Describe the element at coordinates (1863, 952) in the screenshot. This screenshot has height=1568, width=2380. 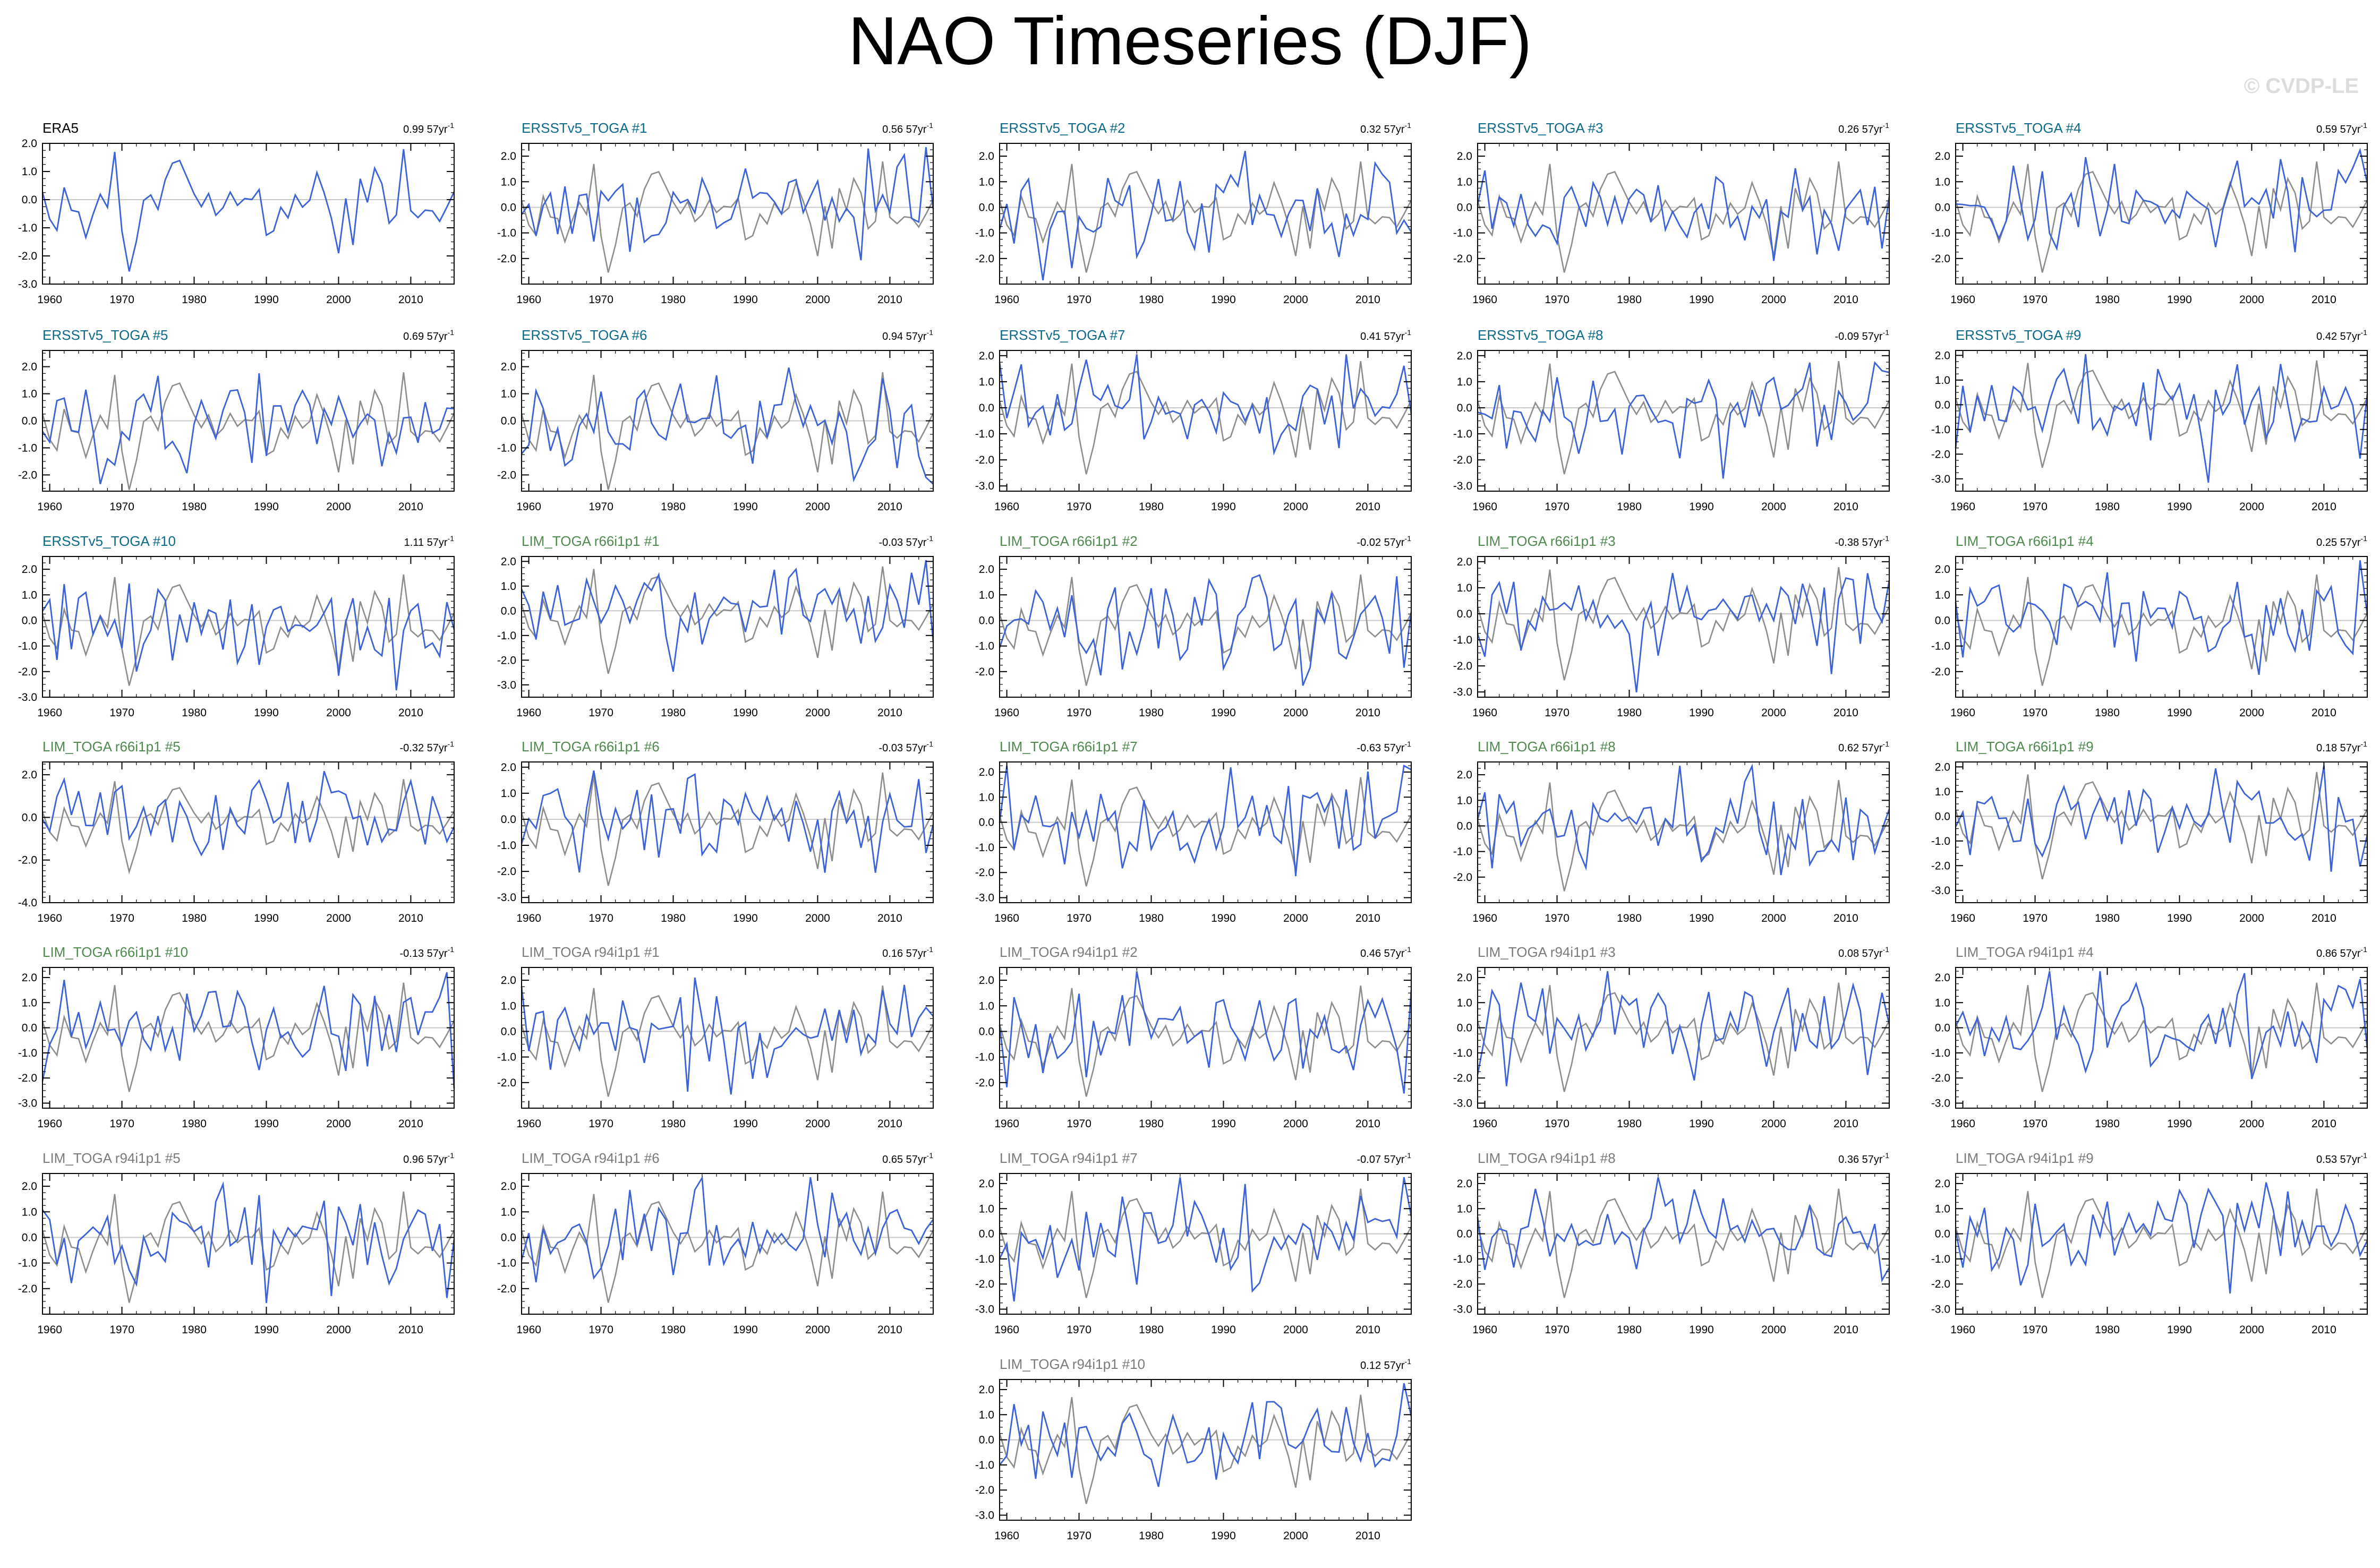
I see `trend-label: 0.08 57yr-1` at that location.